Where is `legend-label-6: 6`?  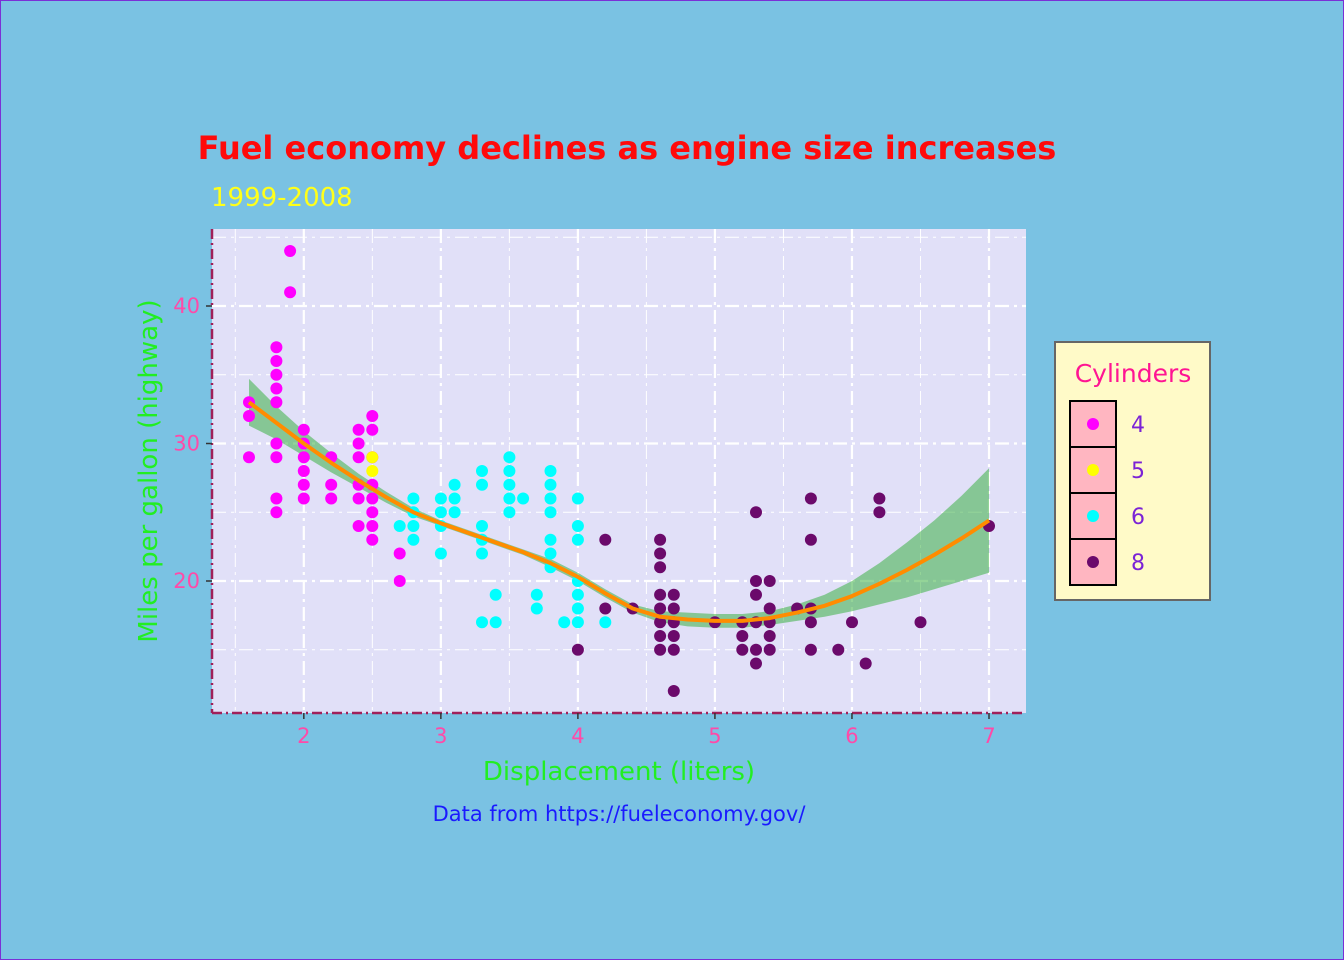
legend-label-6: 6 is located at coordinates (1138, 517).